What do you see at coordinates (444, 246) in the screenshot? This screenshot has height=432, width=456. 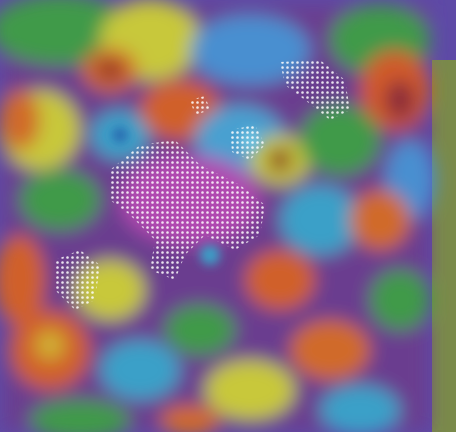 I see `side-strip` at bounding box center [444, 246].